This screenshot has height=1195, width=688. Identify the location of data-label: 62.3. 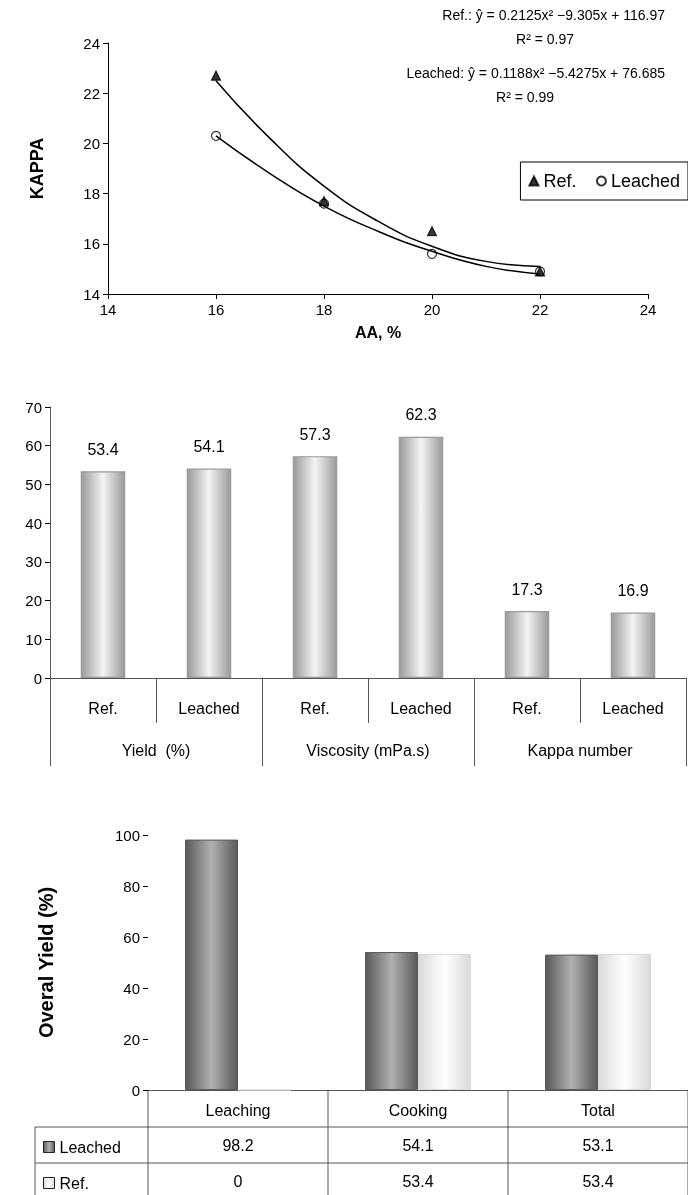
(421, 415).